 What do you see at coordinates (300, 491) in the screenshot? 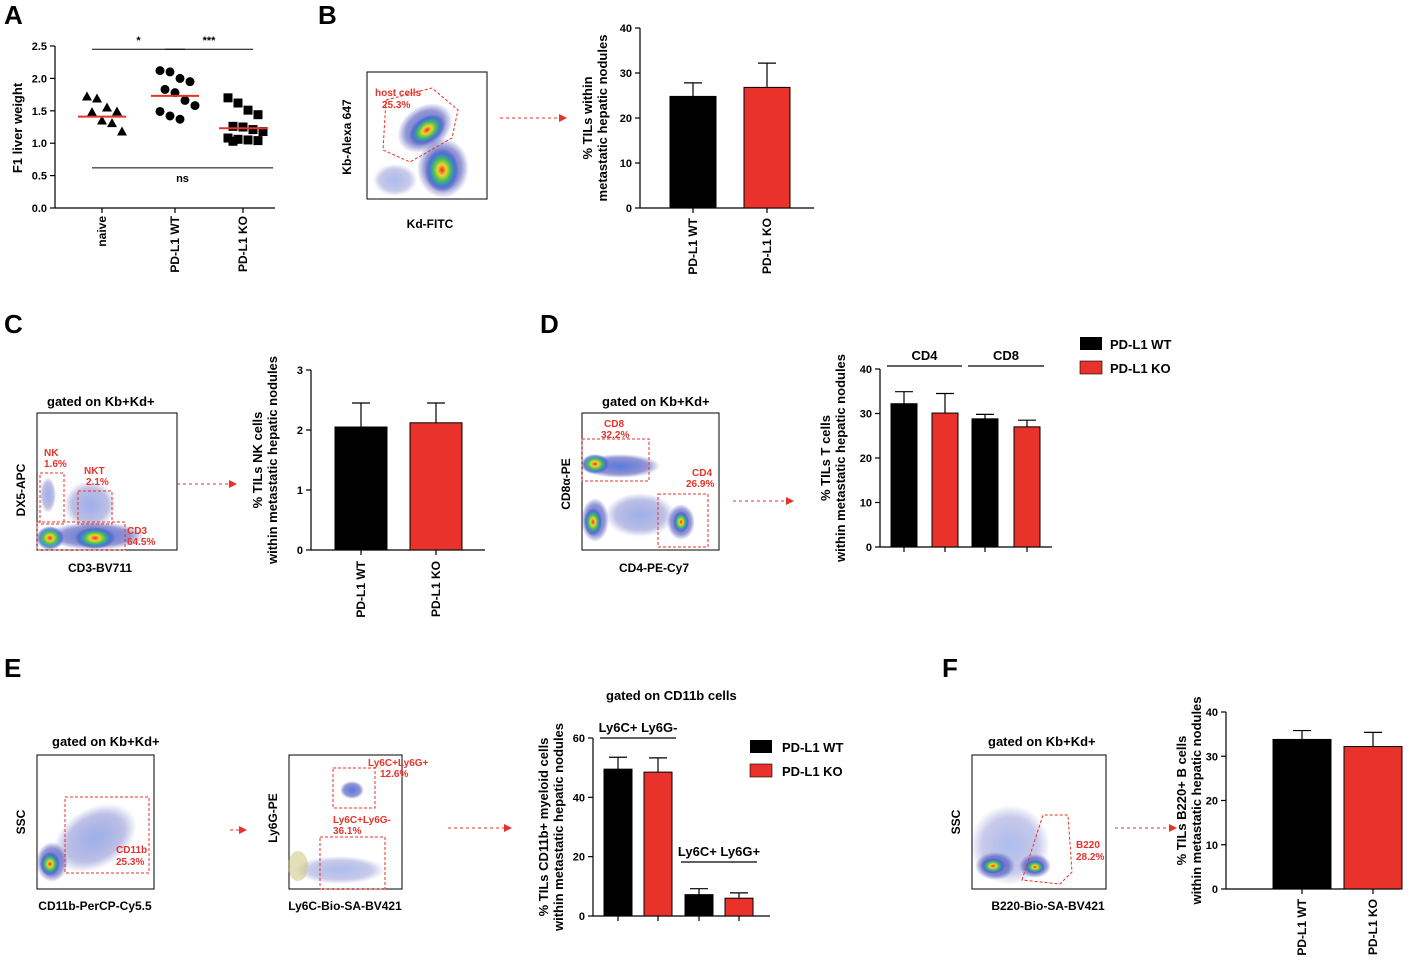
I see `y-tick-label-C: 1` at bounding box center [300, 491].